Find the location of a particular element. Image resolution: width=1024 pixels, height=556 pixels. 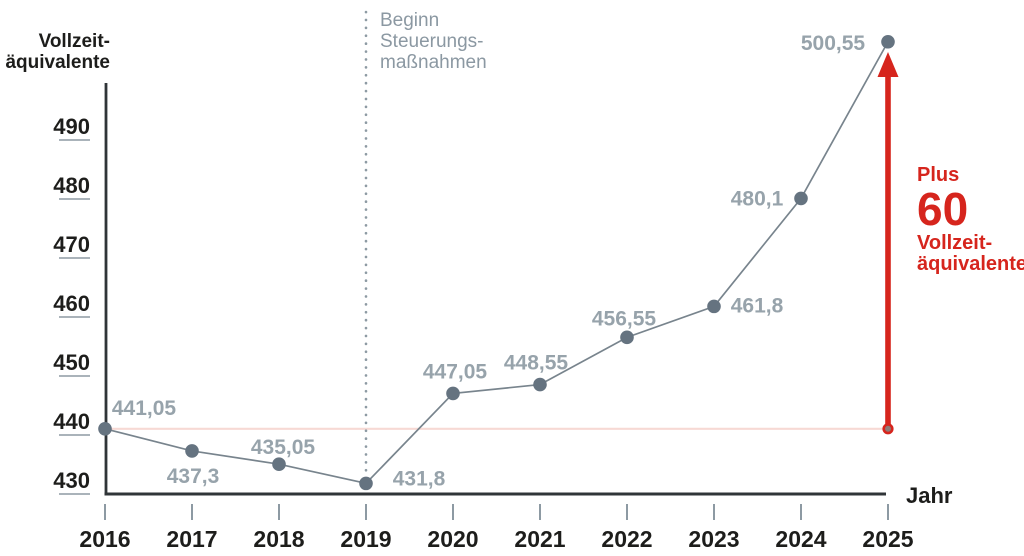

data-point-label: 437,3 is located at coordinates (193, 476).